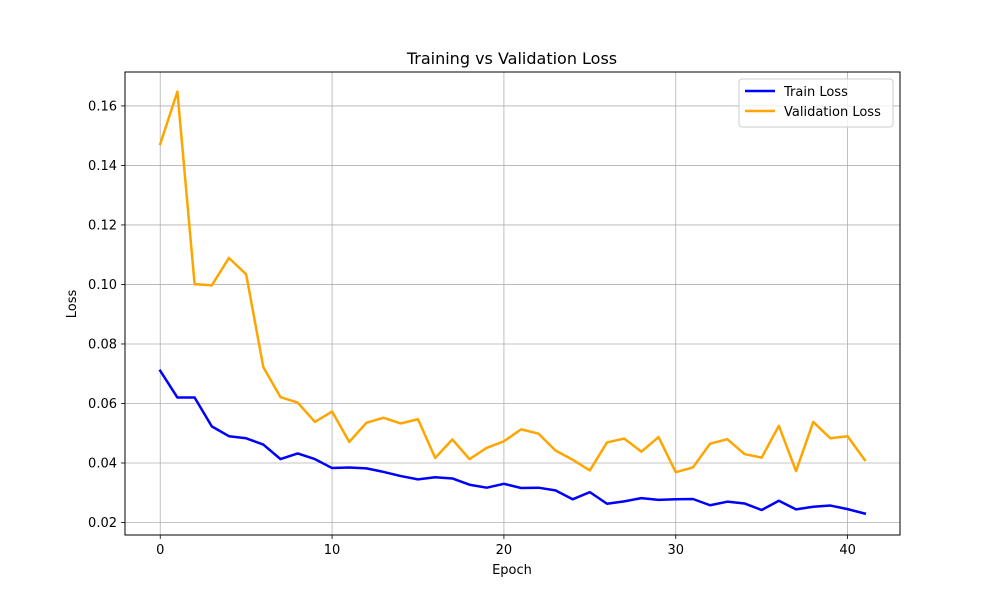 This screenshot has height=600, width=1000. Describe the element at coordinates (675, 550) in the screenshot. I see `x-tick-label: 30` at that location.